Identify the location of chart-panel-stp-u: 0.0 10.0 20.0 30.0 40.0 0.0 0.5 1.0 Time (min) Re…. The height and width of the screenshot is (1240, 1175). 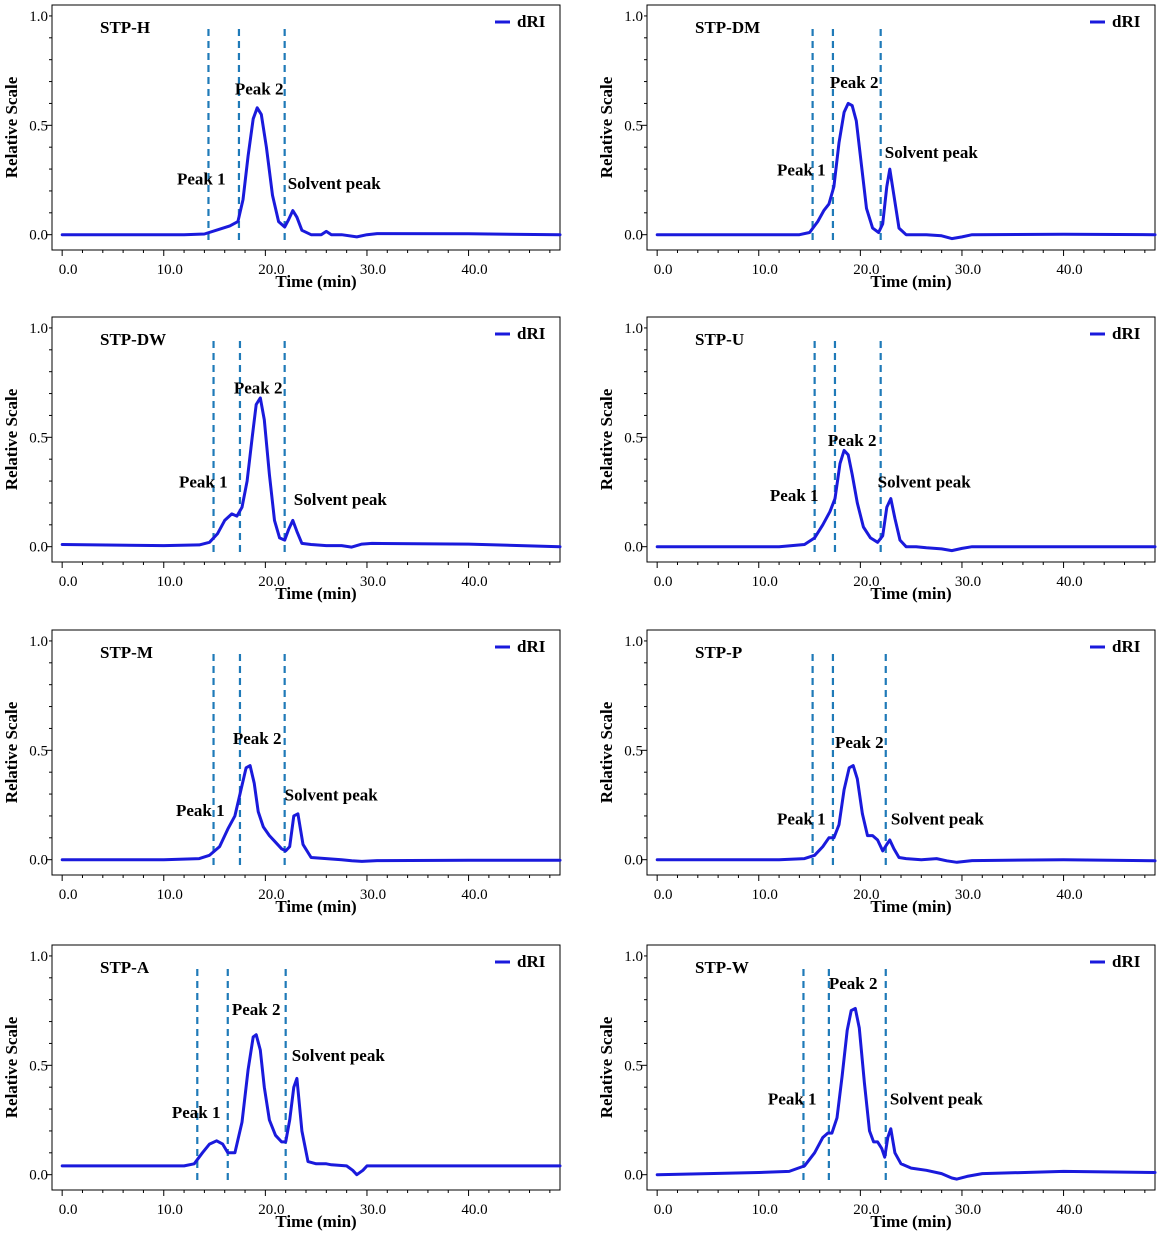
(885, 462).